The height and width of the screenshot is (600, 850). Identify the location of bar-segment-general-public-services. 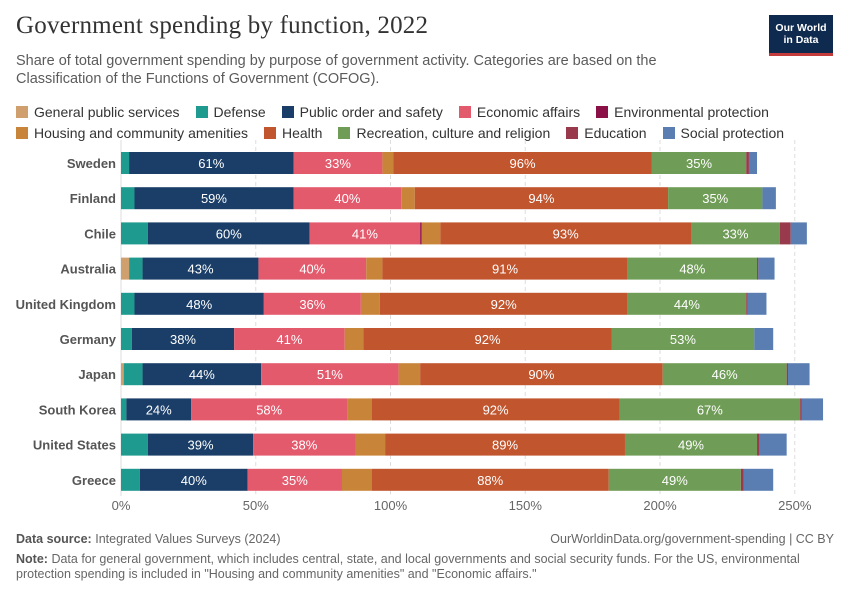
(122, 374).